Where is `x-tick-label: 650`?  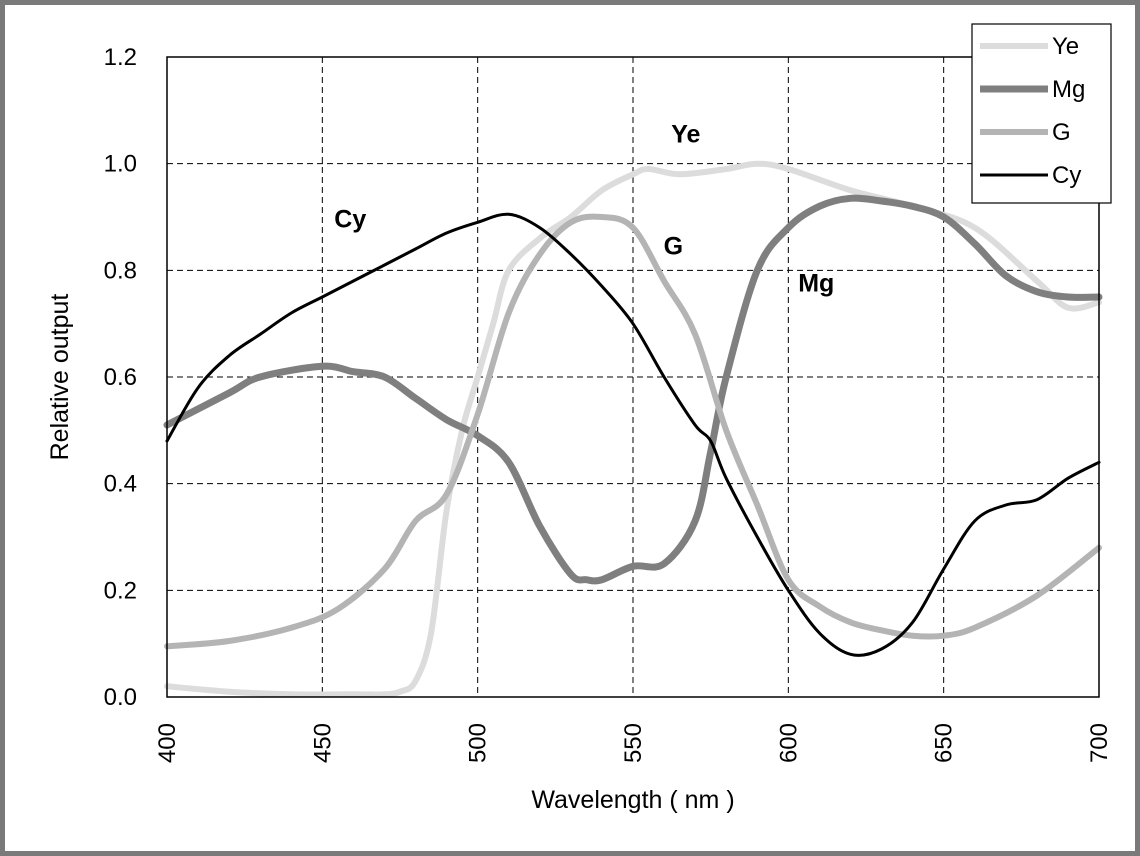 x-tick-label: 650 is located at coordinates (944, 743).